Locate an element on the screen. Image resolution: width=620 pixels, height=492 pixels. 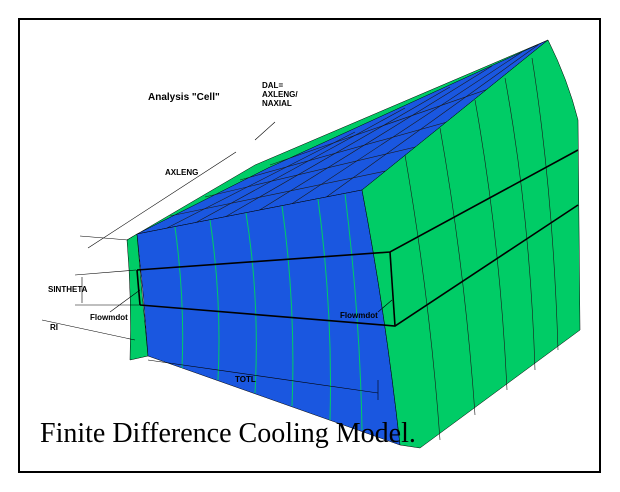
sintheta-label: SINTHETA is located at coordinates (68, 289).